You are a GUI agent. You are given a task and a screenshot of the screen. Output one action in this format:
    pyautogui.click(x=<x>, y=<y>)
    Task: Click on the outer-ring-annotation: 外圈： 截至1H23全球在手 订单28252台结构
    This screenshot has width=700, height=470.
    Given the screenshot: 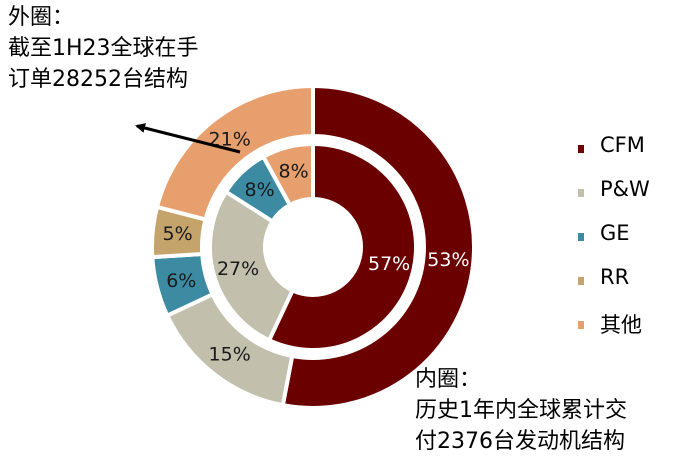 What is the action you would take?
    pyautogui.click(x=103, y=48)
    